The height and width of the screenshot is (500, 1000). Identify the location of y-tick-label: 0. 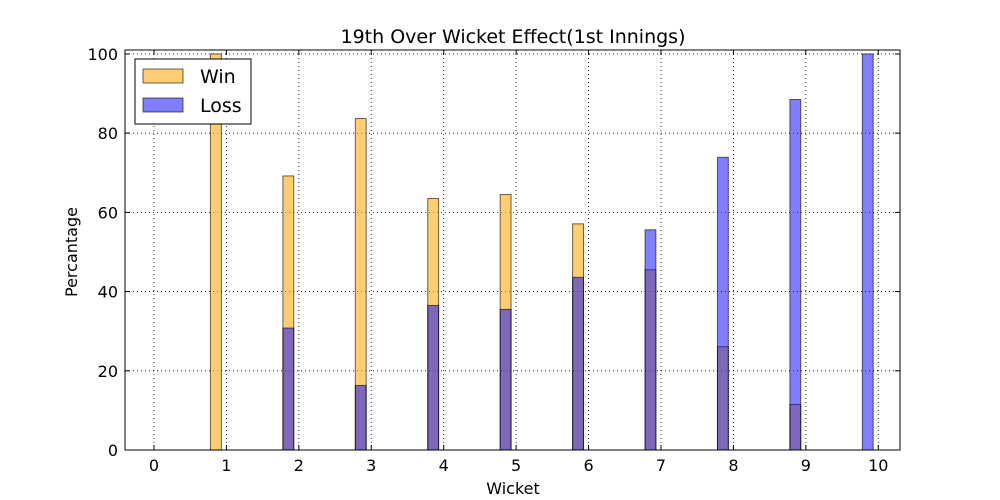
(113, 450).